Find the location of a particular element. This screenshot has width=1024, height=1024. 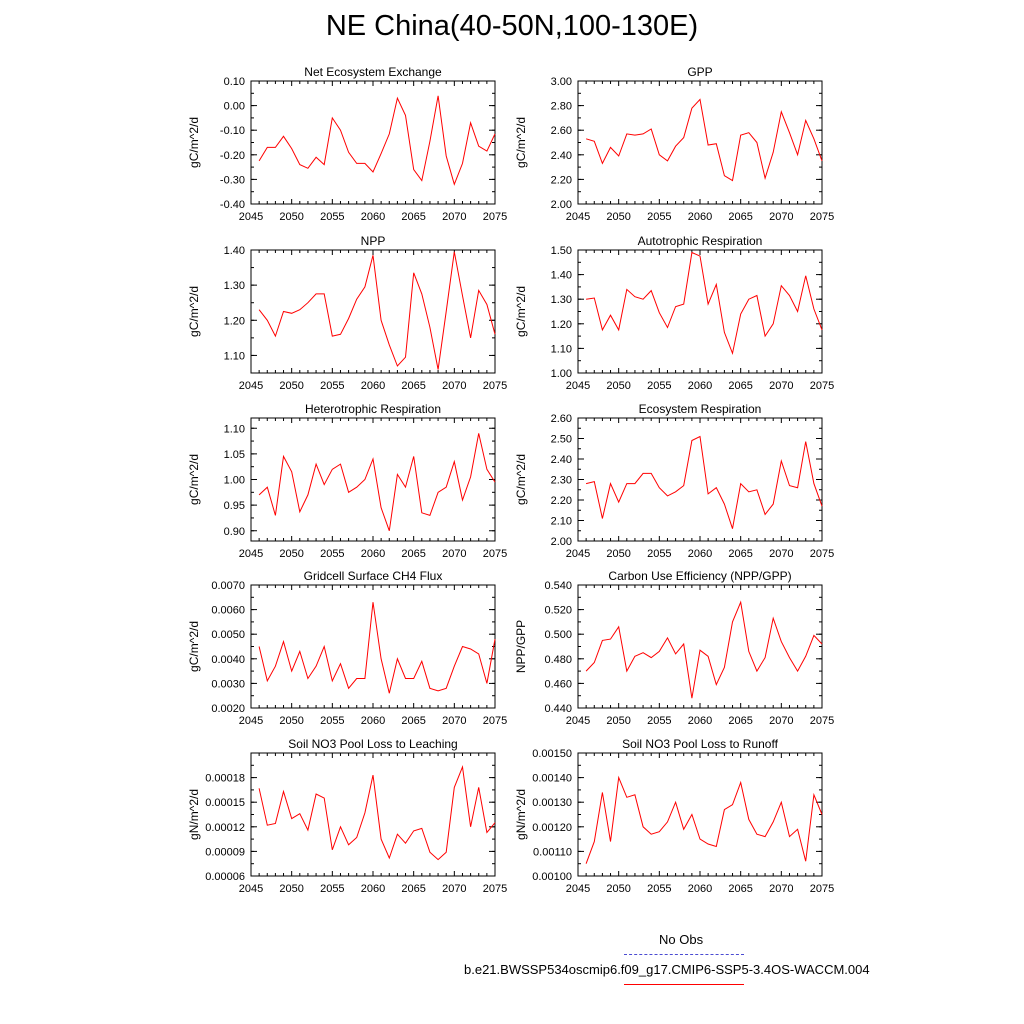

y-tick-label: 0.0020 is located at coordinates (228, 709).